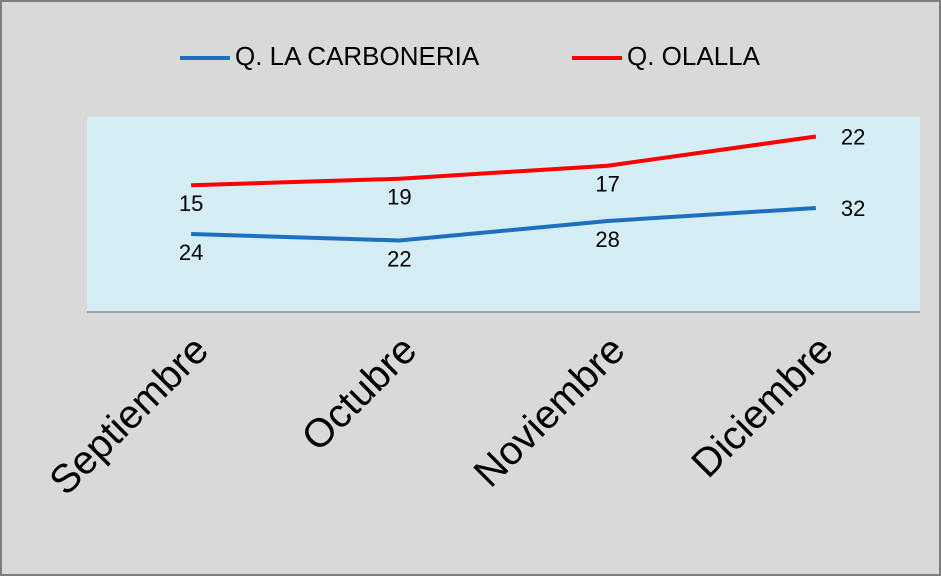 The image size is (941, 576). Describe the element at coordinates (607, 184) in the screenshot. I see `data-label: 17` at that location.